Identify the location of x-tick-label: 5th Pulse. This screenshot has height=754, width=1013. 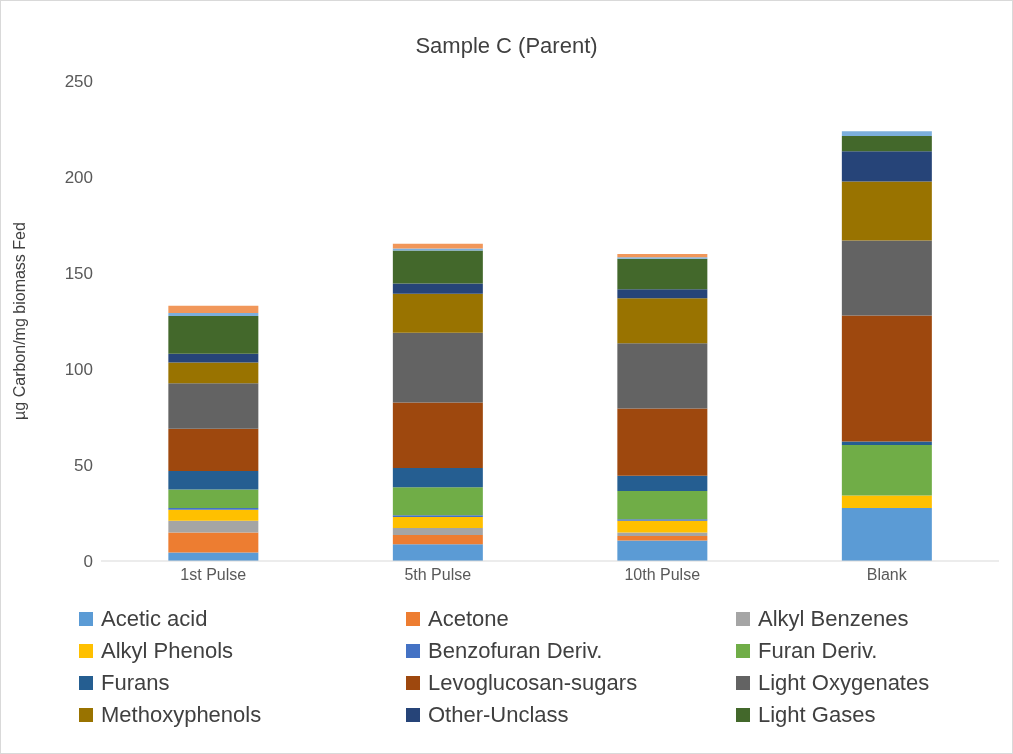
(438, 575).